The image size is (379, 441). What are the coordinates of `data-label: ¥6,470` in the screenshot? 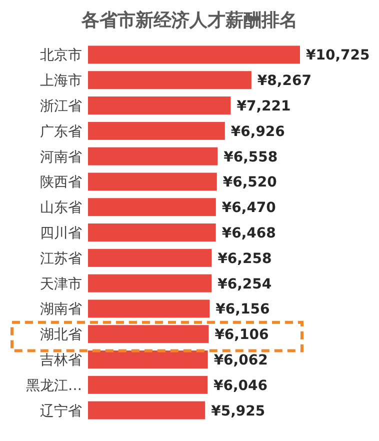 It's located at (249, 208).